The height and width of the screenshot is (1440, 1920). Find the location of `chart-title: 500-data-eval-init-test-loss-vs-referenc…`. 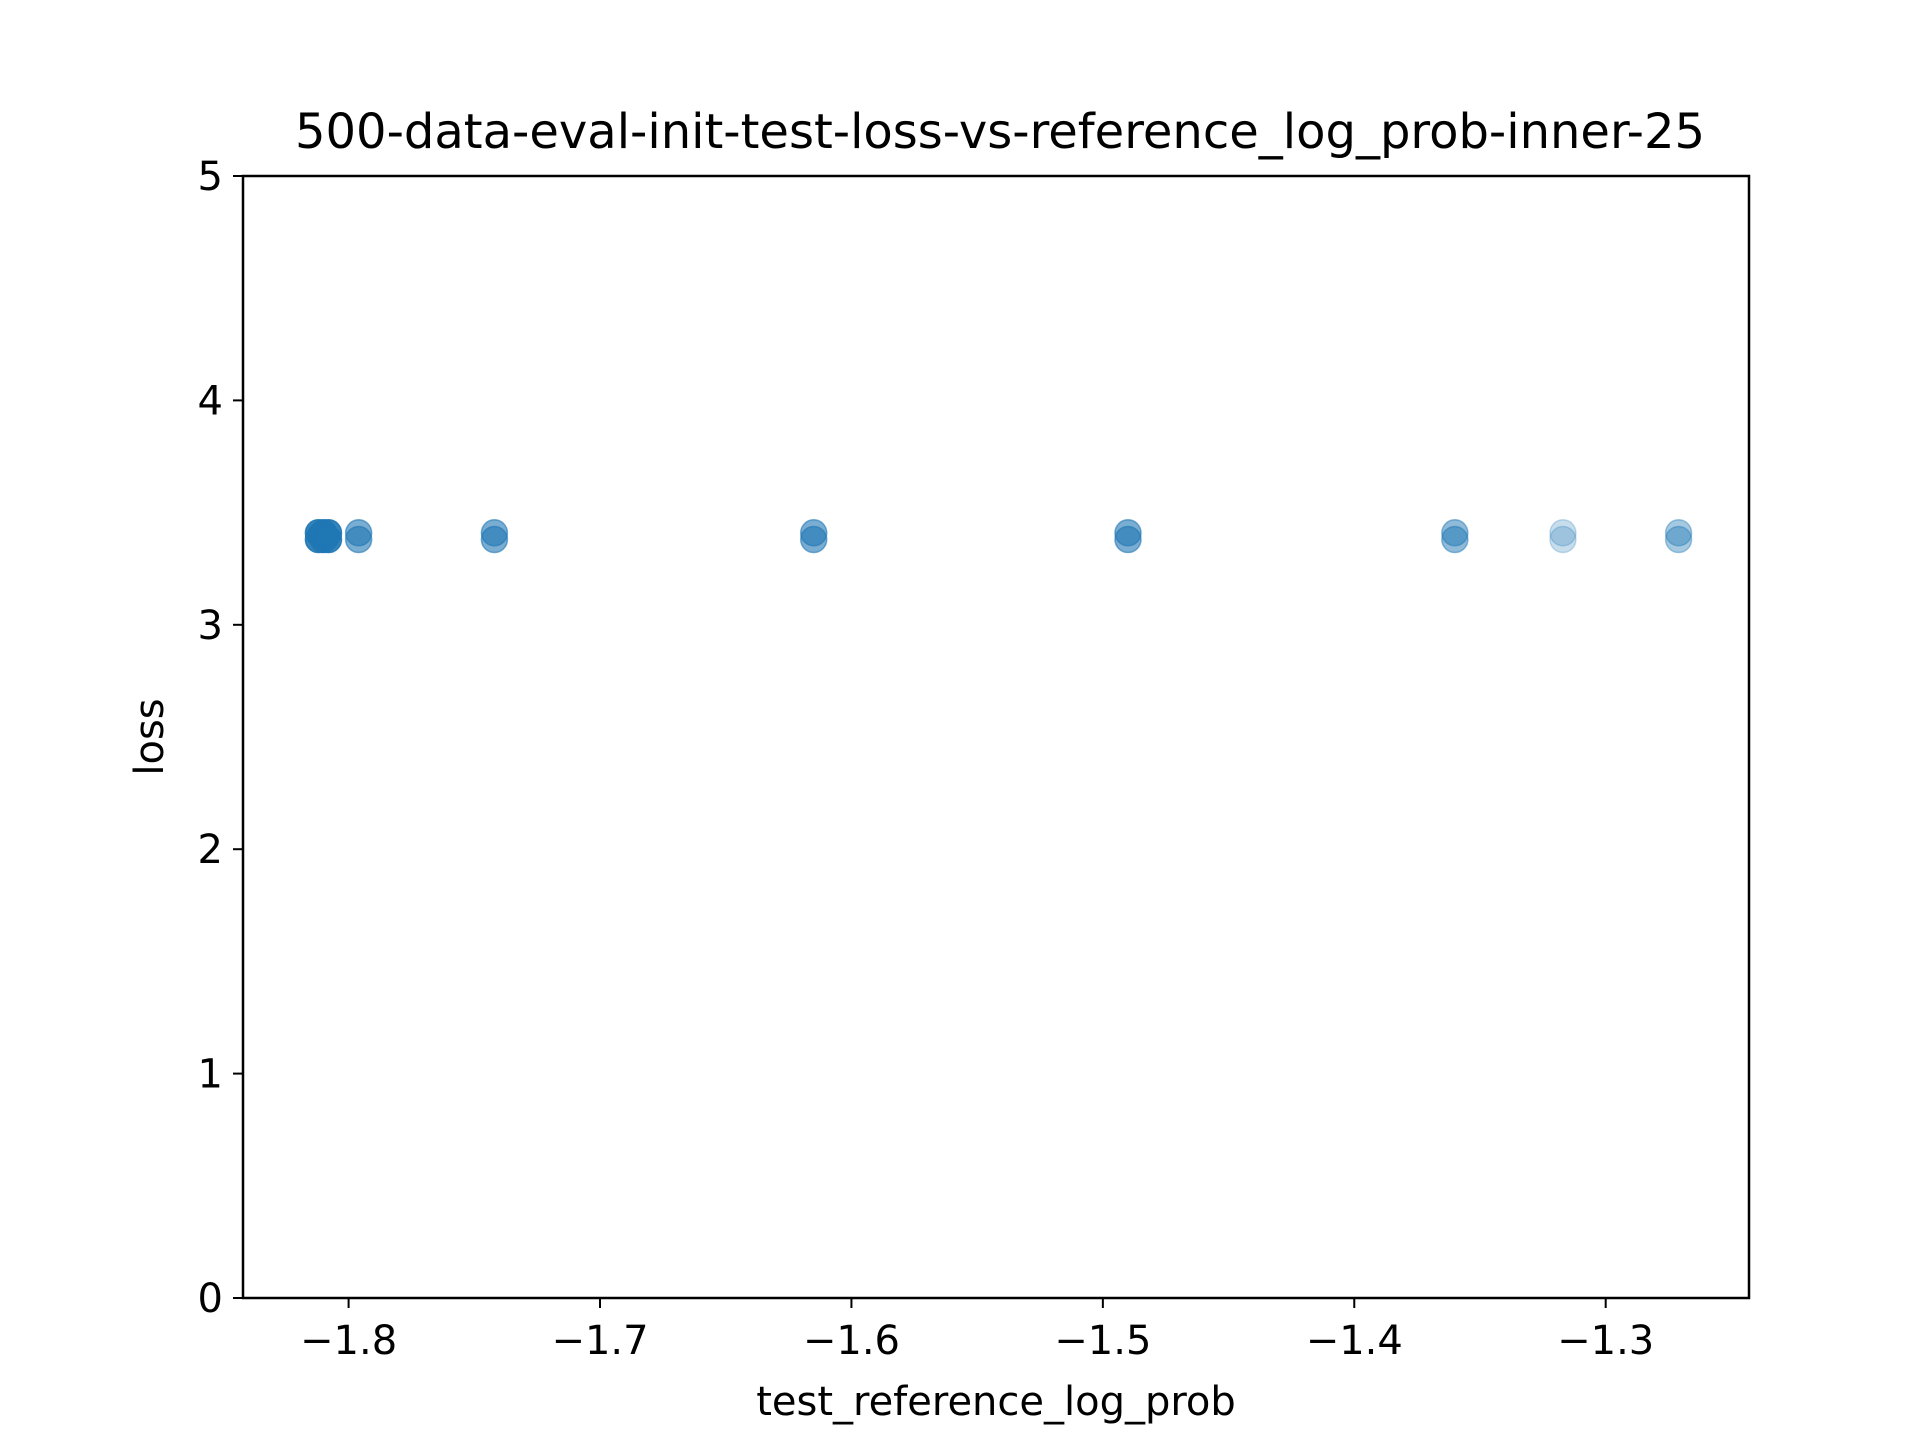

chart-title: 500-data-eval-init-test-loss-vs-referenc… is located at coordinates (1000, 132).